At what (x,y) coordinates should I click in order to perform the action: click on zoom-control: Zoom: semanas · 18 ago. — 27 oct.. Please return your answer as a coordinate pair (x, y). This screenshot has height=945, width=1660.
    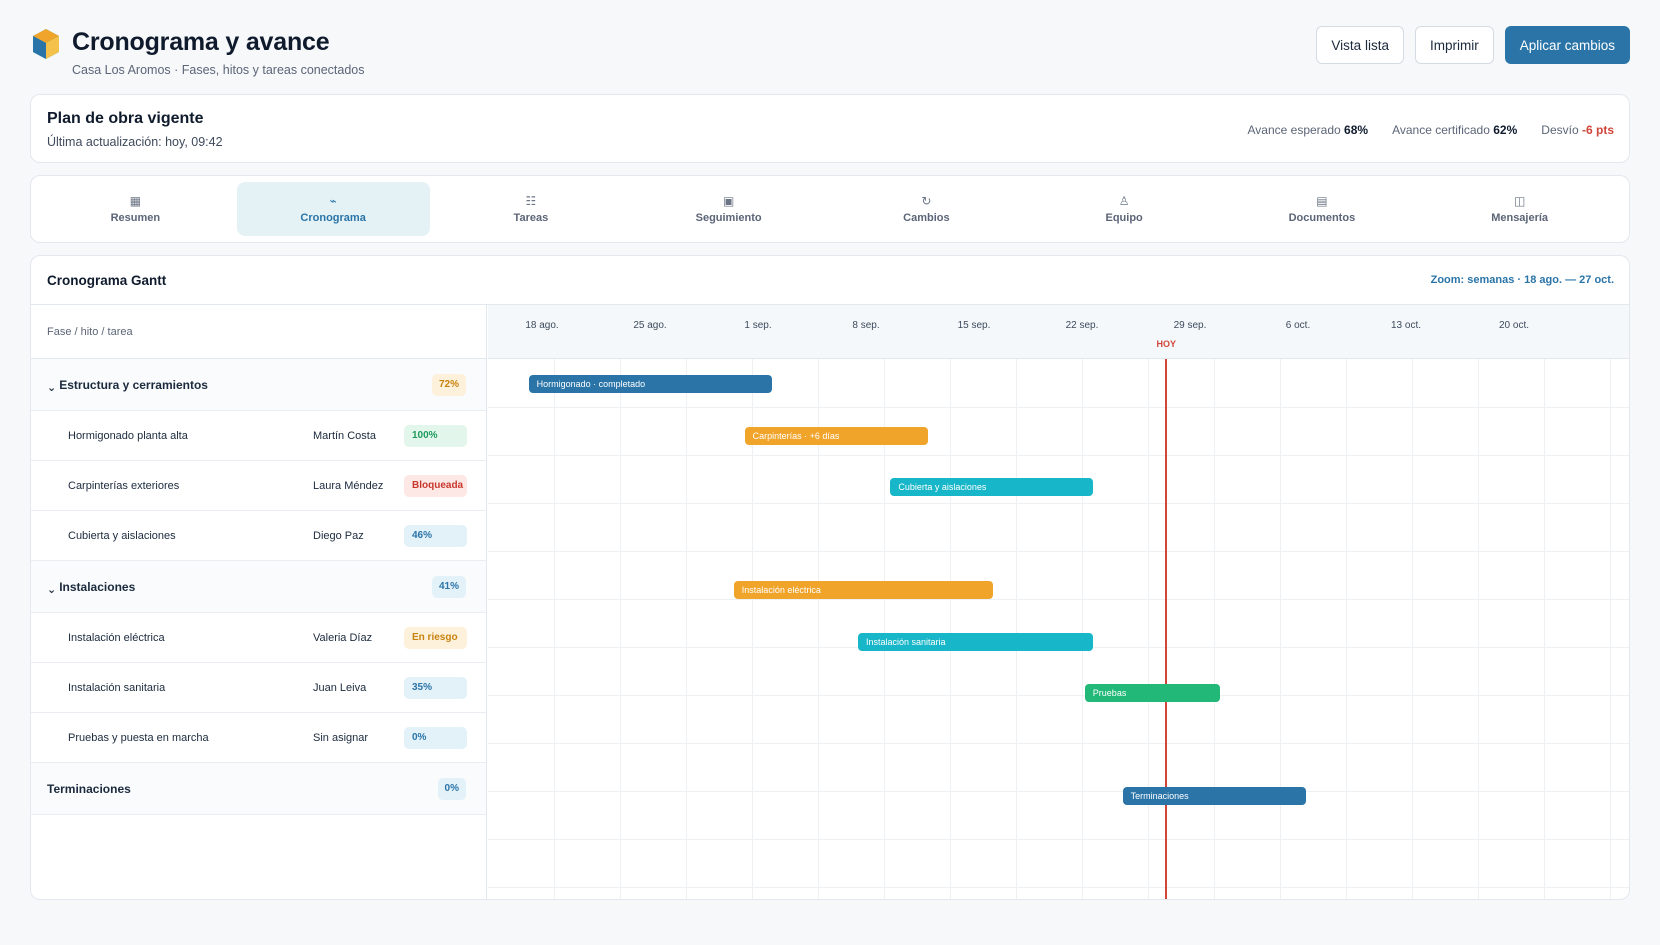
    Looking at the image, I should click on (1522, 280).